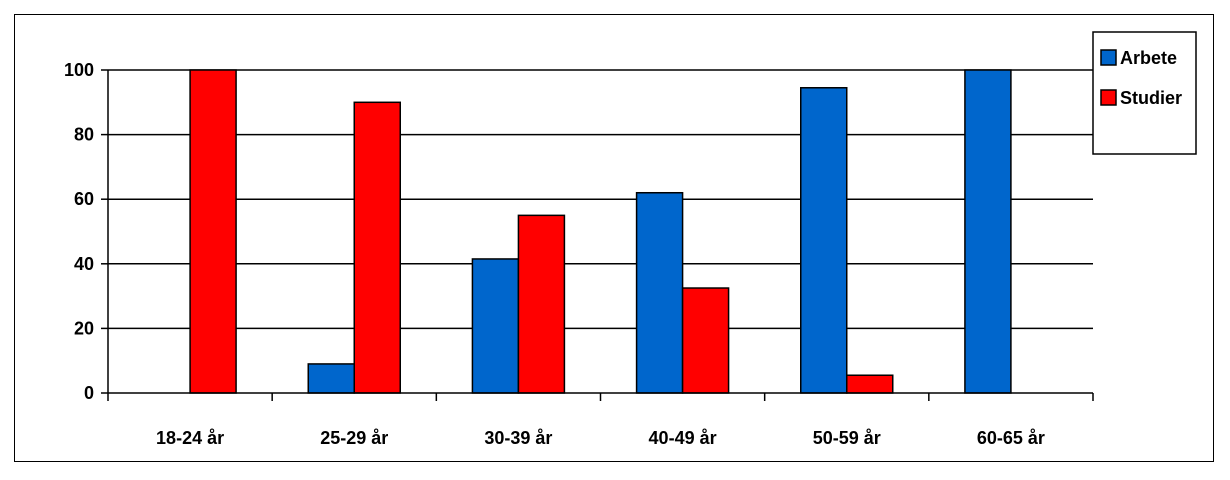 This screenshot has width=1230, height=480. What do you see at coordinates (190, 438) in the screenshot?
I see `x-tick-label: 18-24 år` at bounding box center [190, 438].